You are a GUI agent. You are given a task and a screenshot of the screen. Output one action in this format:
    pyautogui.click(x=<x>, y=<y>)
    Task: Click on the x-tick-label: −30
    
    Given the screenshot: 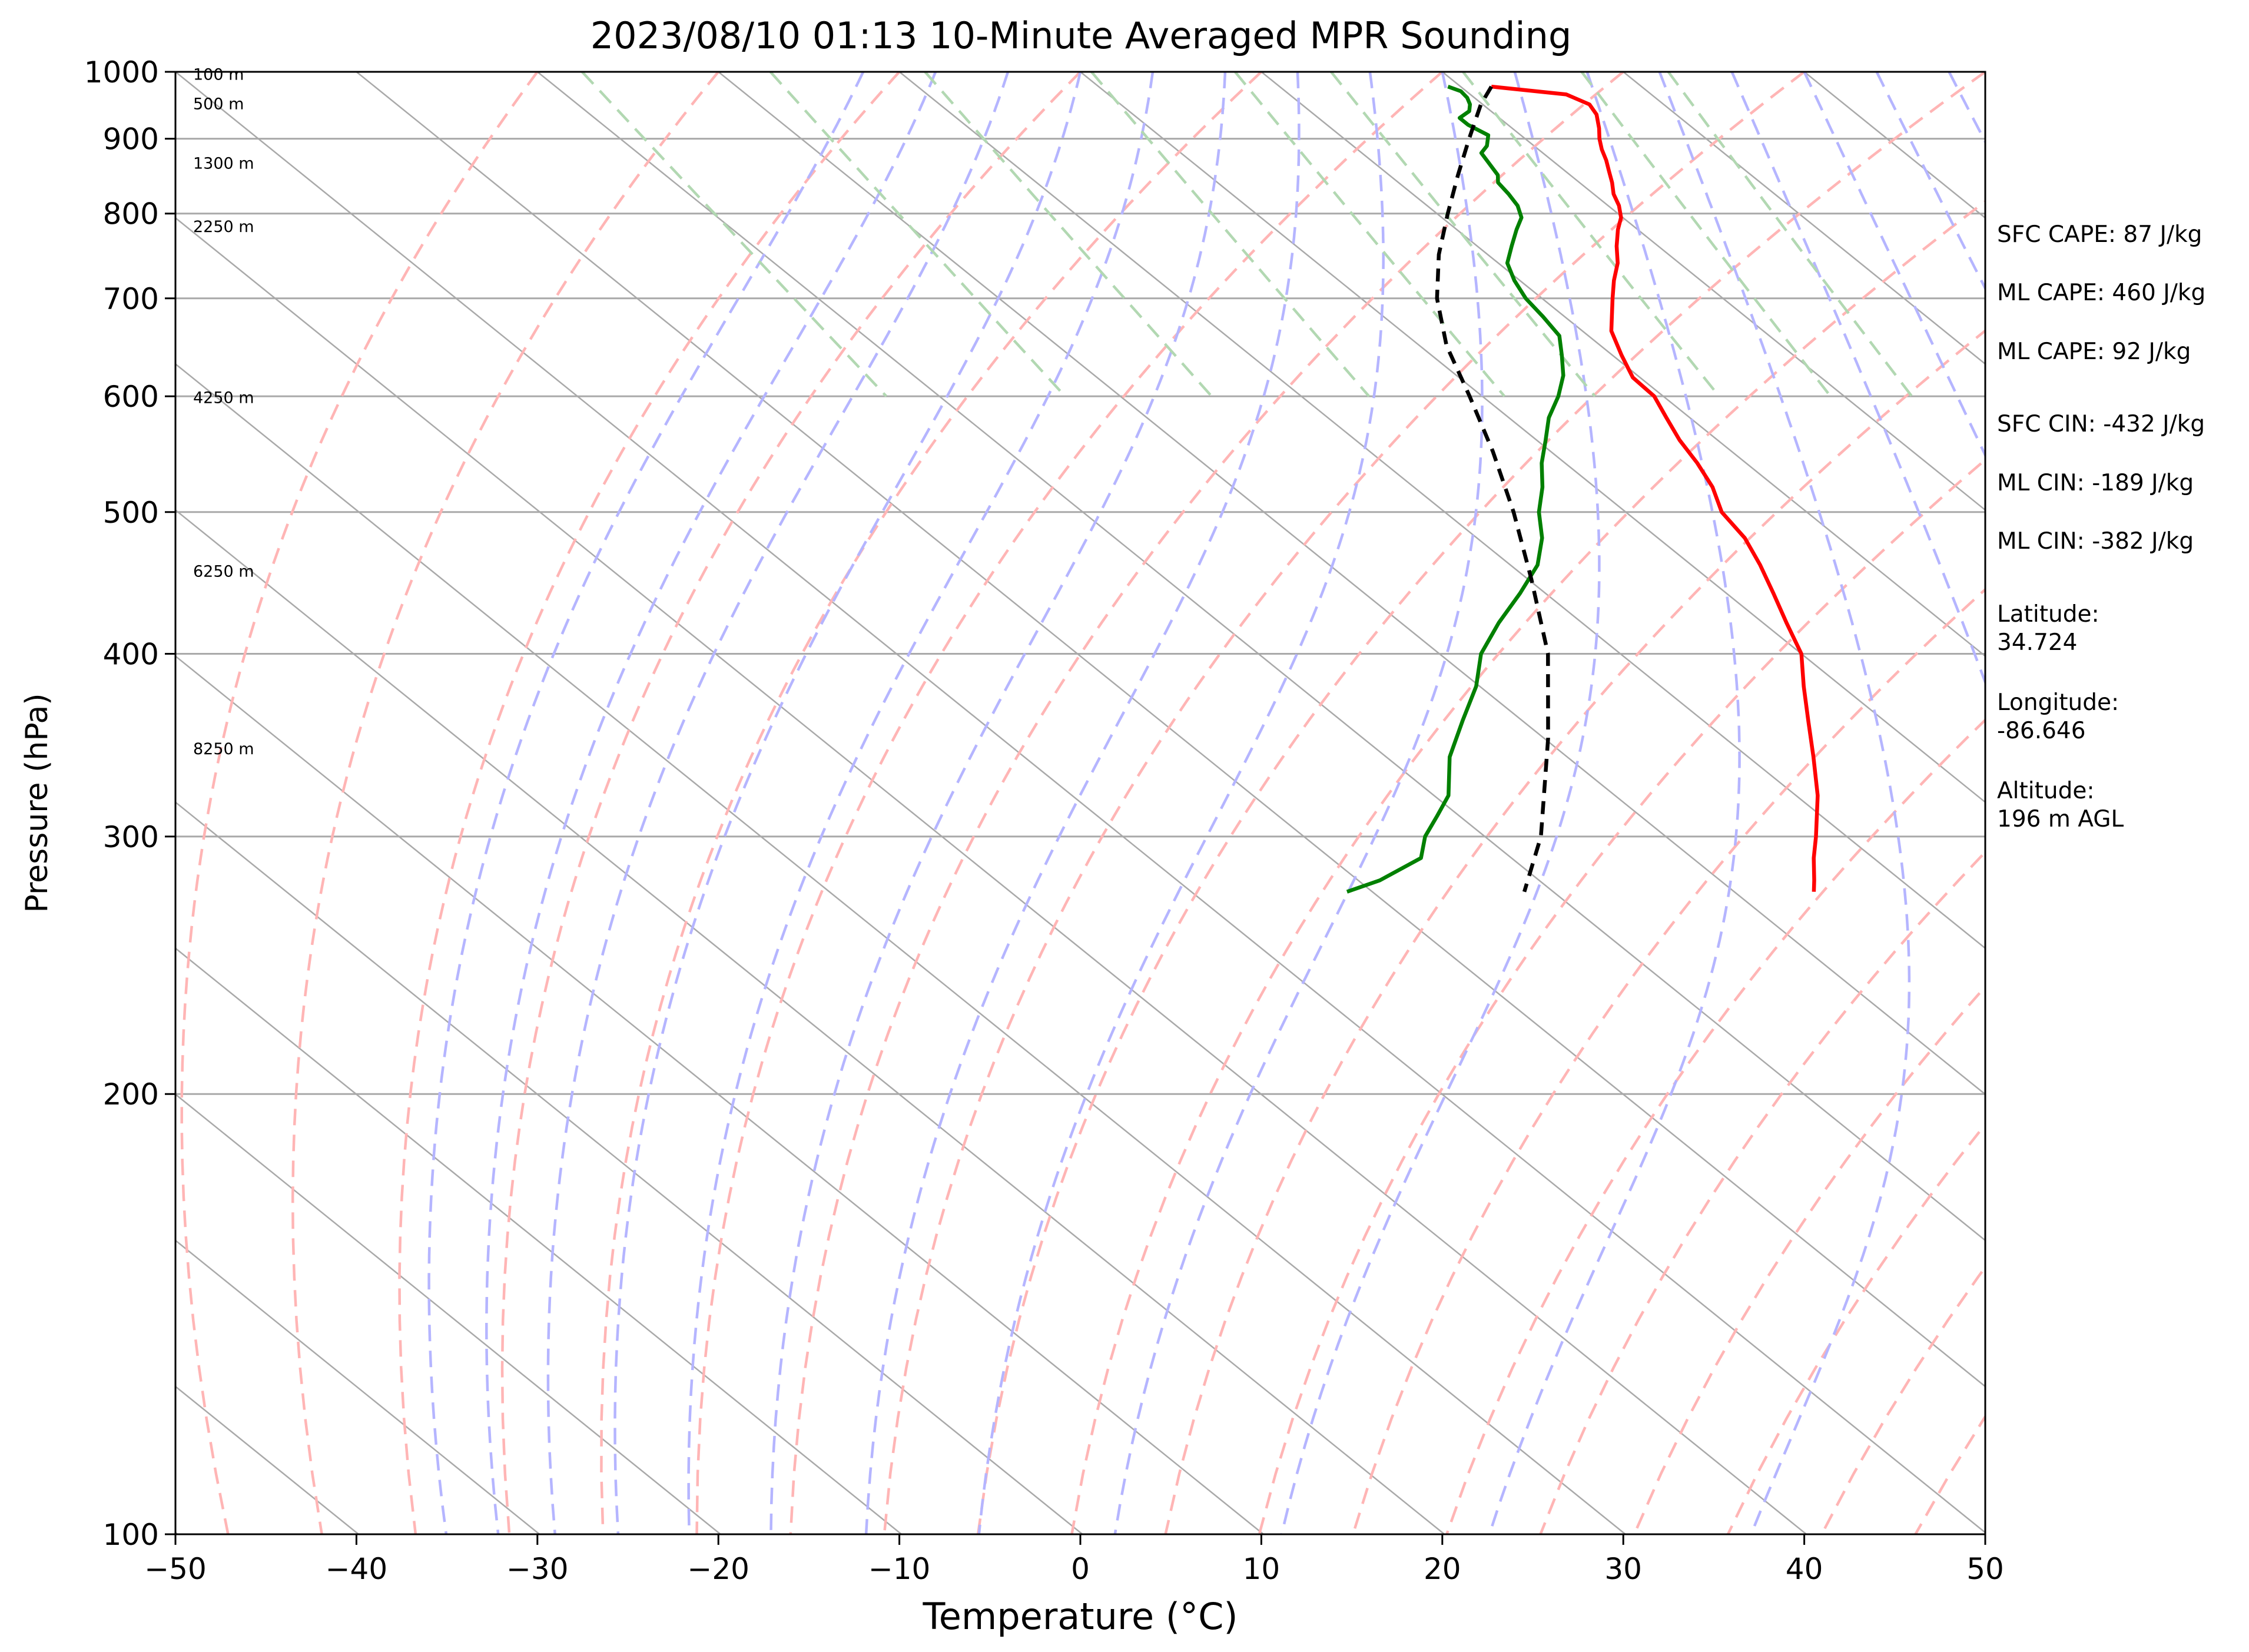 What is the action you would take?
    pyautogui.click(x=537, y=1569)
    